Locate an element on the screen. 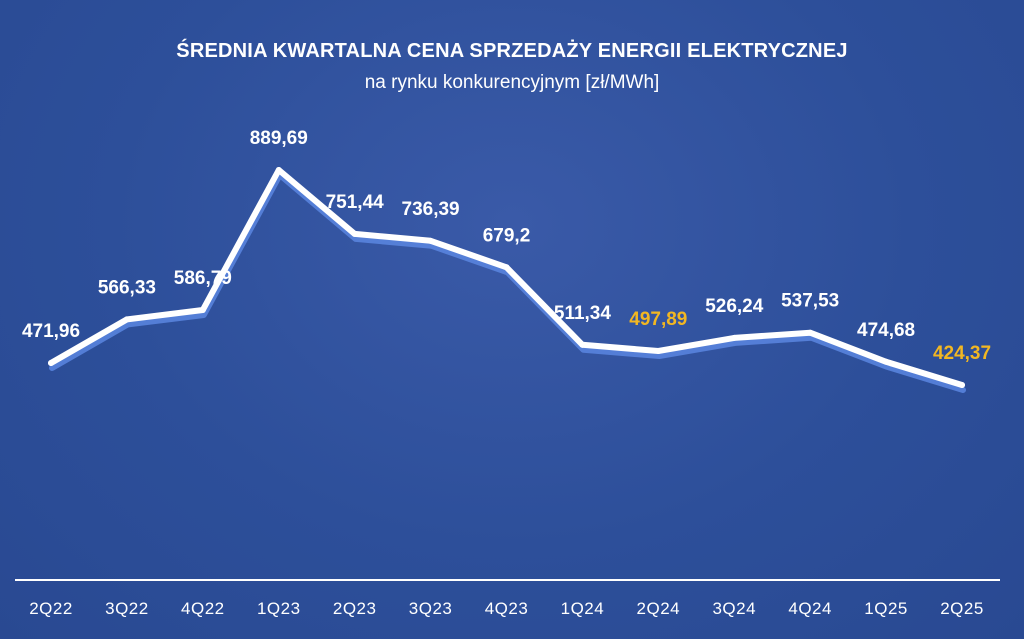 The height and width of the screenshot is (639, 1024). data-label: 537,53 is located at coordinates (810, 301).